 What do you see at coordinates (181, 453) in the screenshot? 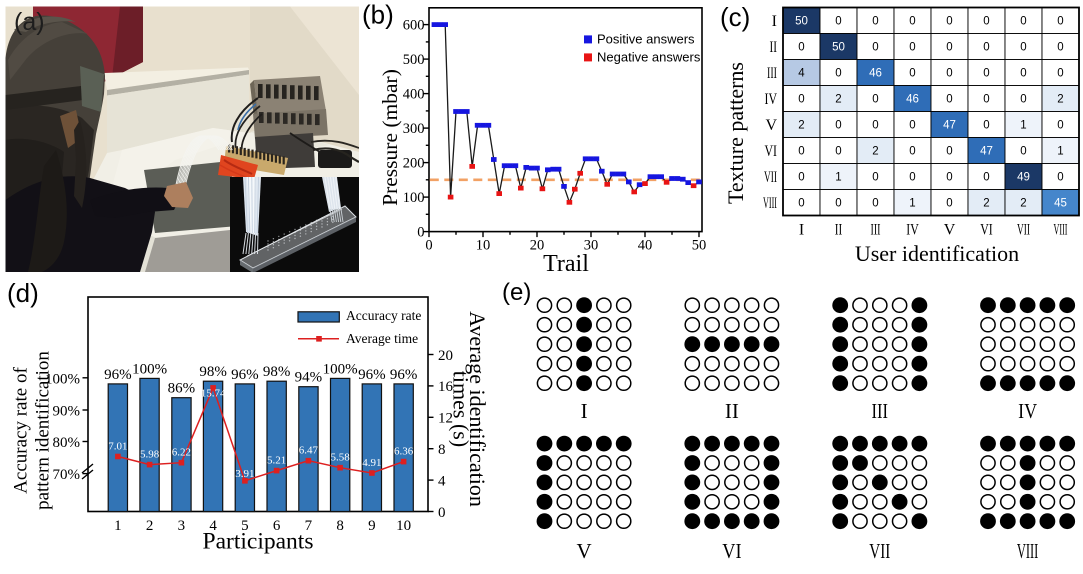
I see `svg-text: 6.22` at bounding box center [181, 453].